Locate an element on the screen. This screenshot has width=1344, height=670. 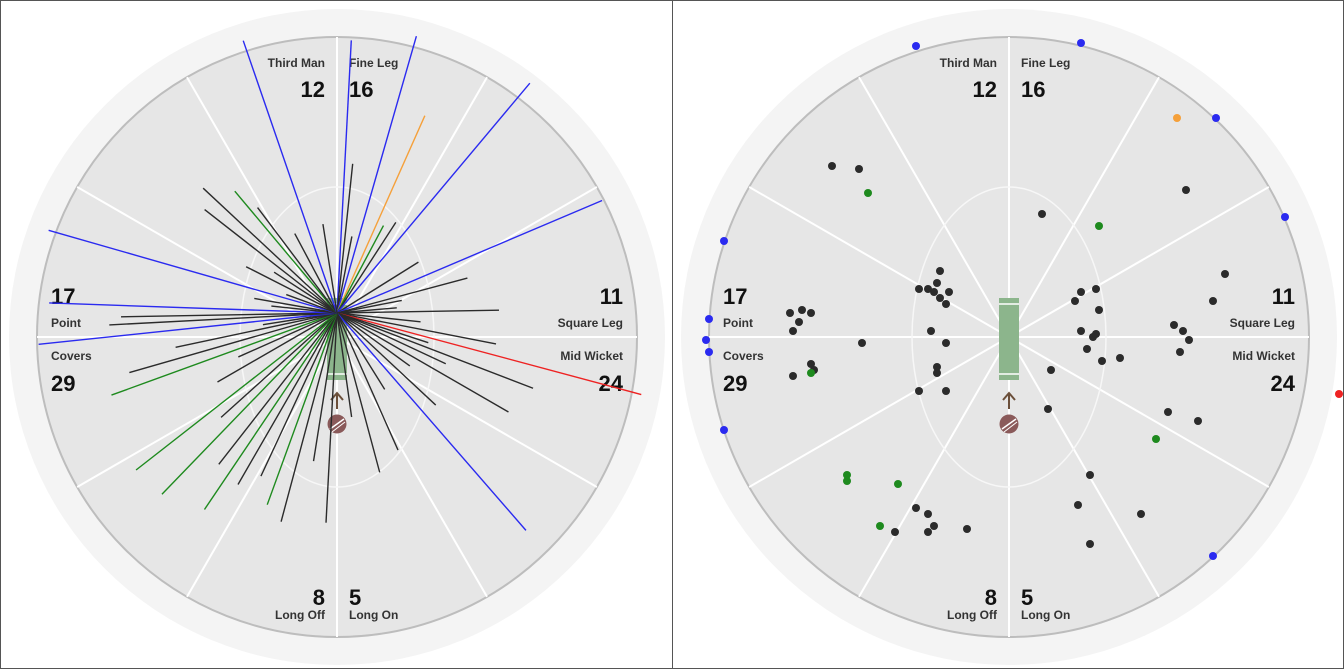
zone-count: 17 is located at coordinates (63, 296).